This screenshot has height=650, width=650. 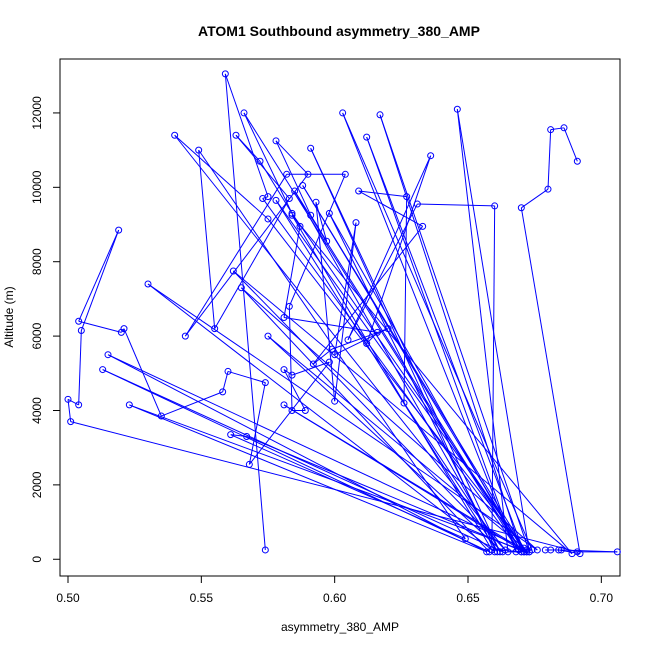 What do you see at coordinates (68, 598) in the screenshot?
I see `x-tick-label: 0.50` at bounding box center [68, 598].